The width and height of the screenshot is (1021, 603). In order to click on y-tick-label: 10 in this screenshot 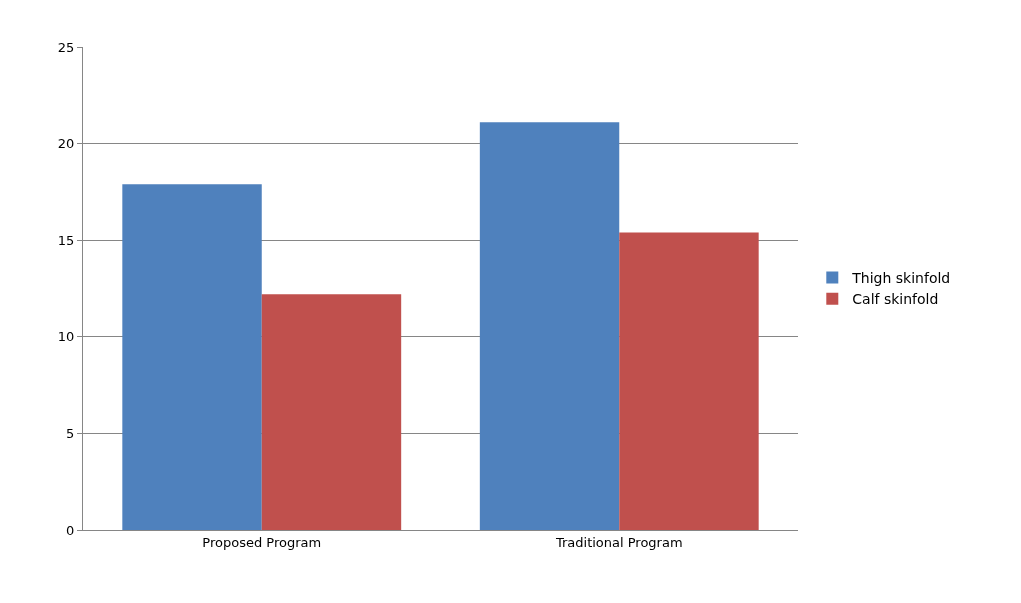, I will do `click(66, 337)`.